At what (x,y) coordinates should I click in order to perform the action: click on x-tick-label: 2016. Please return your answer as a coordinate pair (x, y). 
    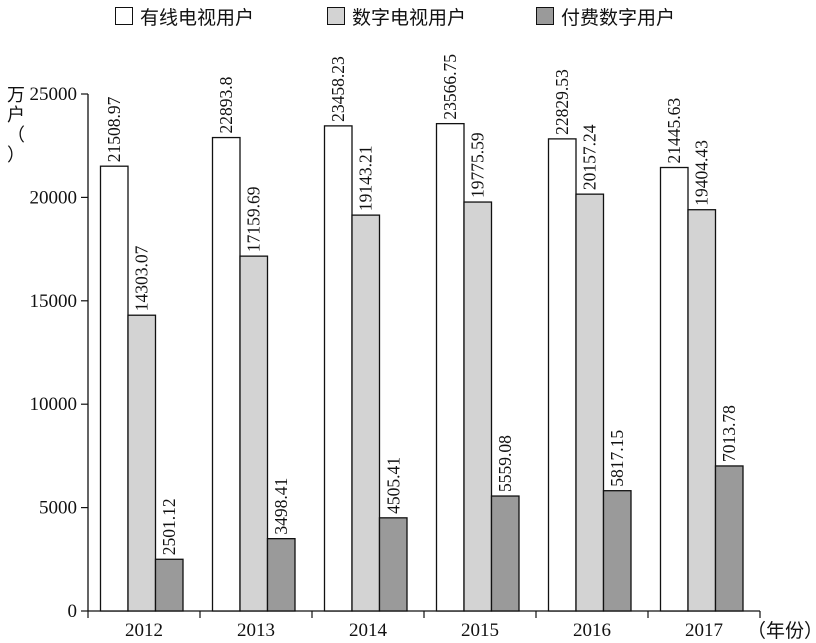
    Looking at the image, I should click on (592, 630).